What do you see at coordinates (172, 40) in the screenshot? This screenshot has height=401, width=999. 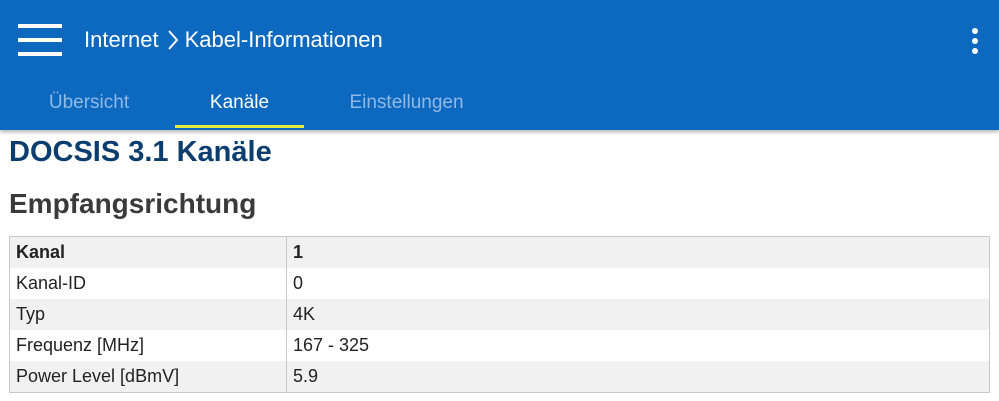 I see `chevron` at bounding box center [172, 40].